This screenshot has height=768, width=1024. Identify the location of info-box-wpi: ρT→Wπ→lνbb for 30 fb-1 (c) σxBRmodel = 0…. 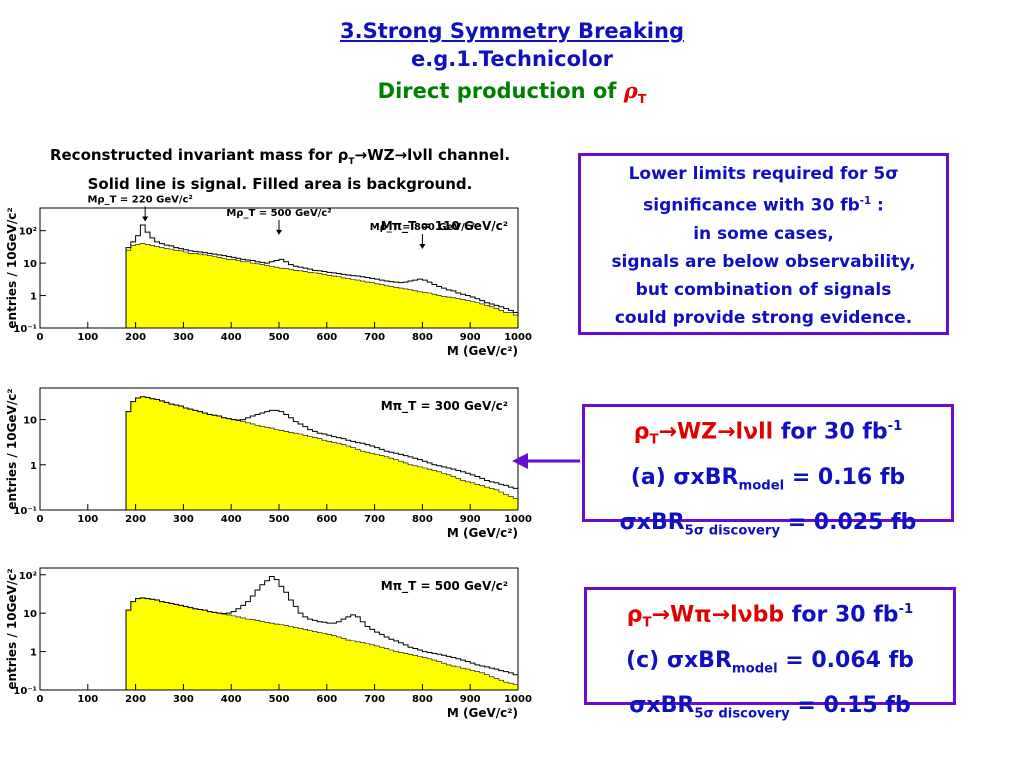
(770, 654).